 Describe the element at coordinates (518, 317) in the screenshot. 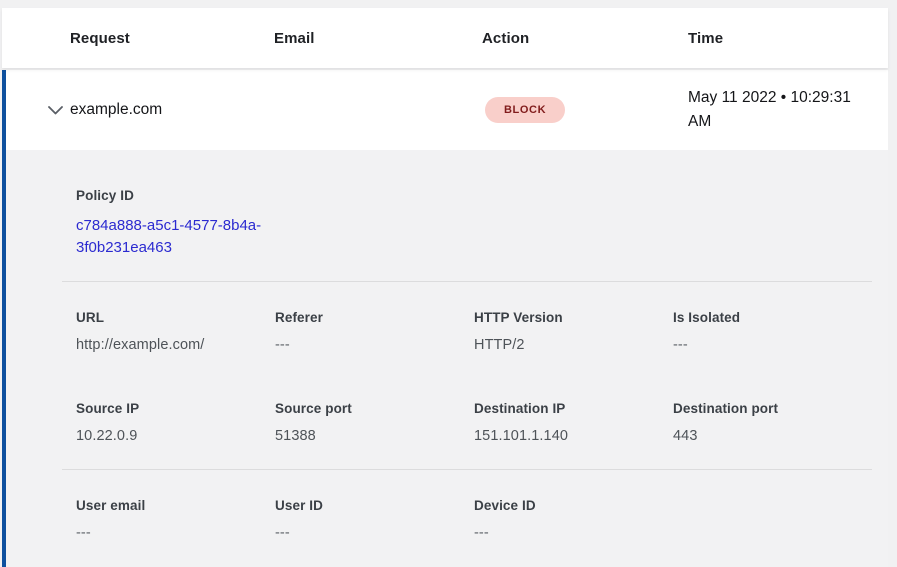

I see `http-version-label: HTTP Version` at that location.